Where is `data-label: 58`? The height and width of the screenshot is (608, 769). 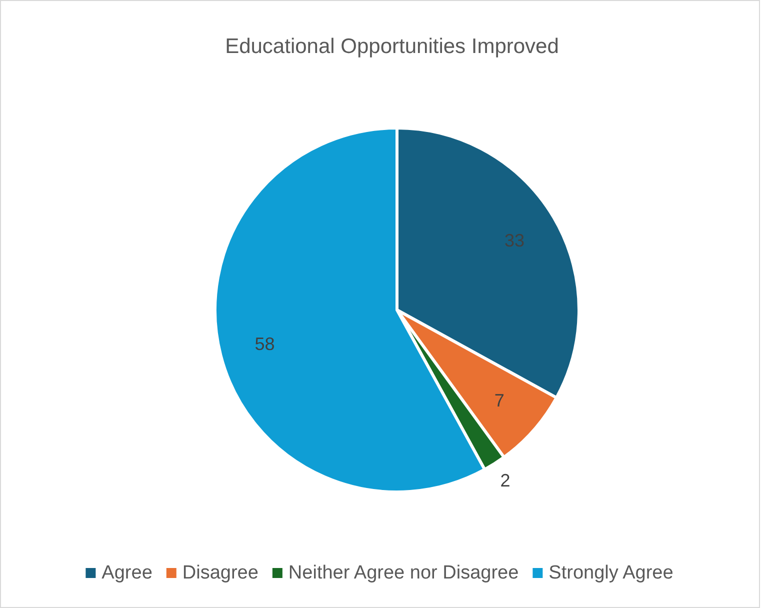 data-label: 58 is located at coordinates (264, 344).